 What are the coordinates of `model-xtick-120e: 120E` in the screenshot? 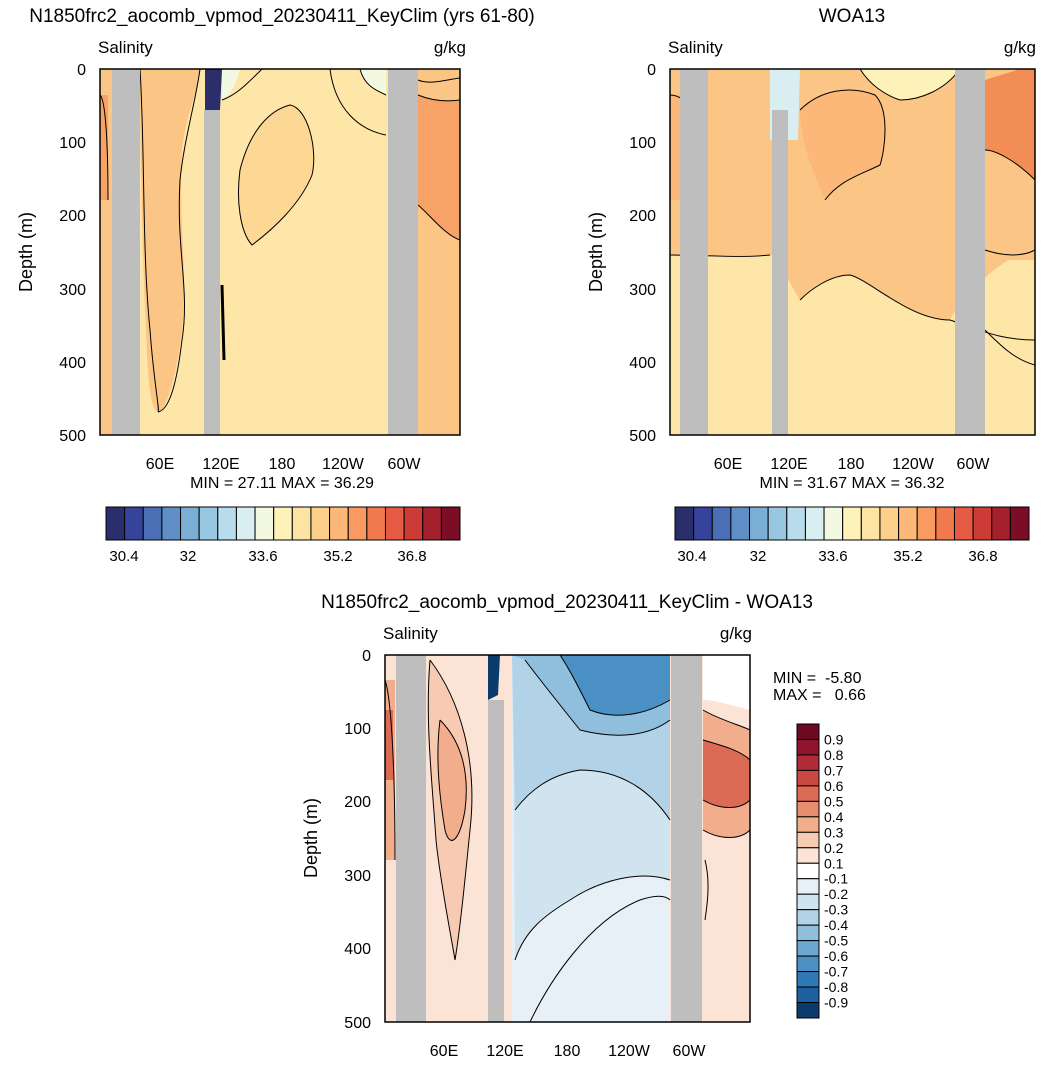 It's located at (220, 464).